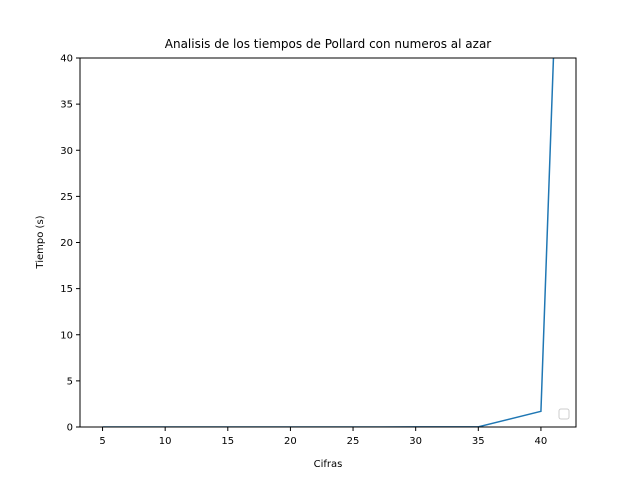 The height and width of the screenshot is (480, 640). What do you see at coordinates (323, 437) in the screenshot?
I see `x-axis: 5 10 15 20 25 30 35 40` at bounding box center [323, 437].